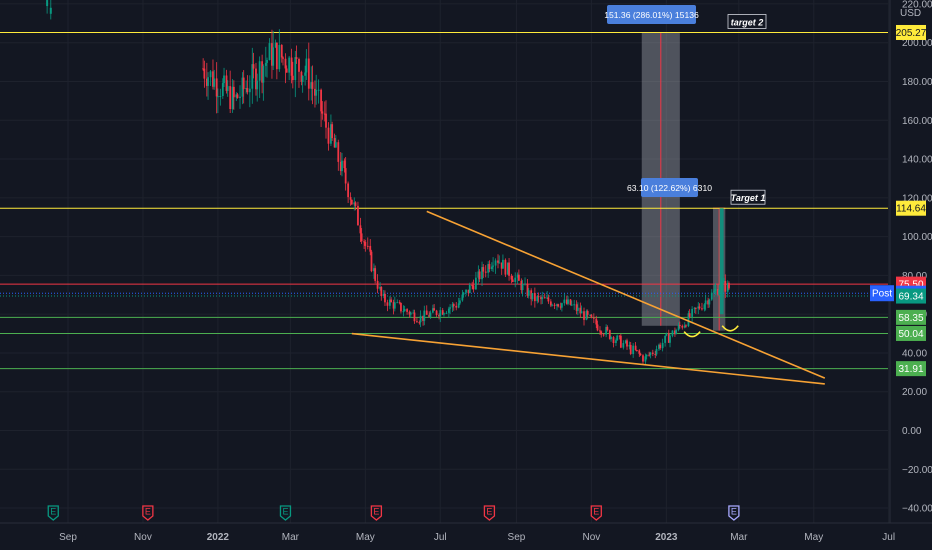  Describe the element at coordinates (914, 276) in the screenshot. I see `y-tick-label: 80.00` at that location.